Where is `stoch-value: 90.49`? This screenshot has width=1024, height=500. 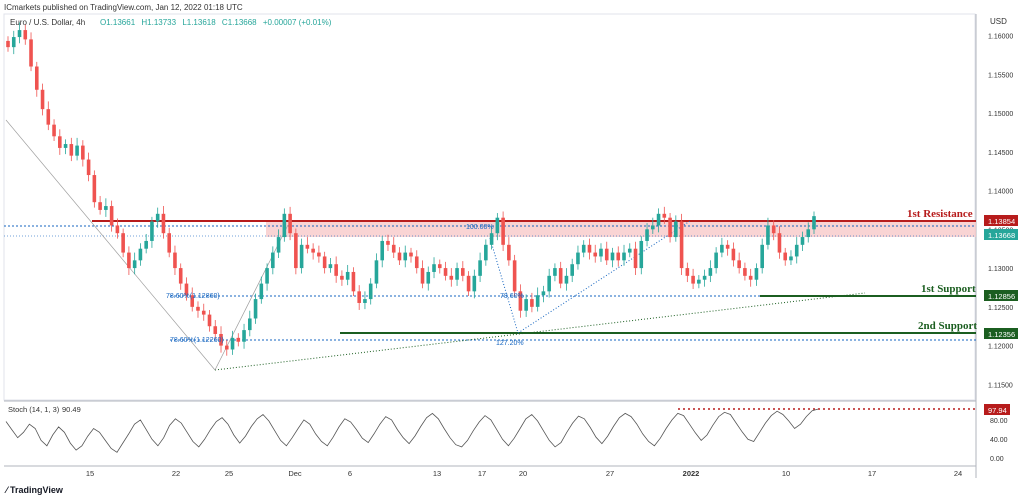 stoch-value: 90.49 is located at coordinates (71, 409).